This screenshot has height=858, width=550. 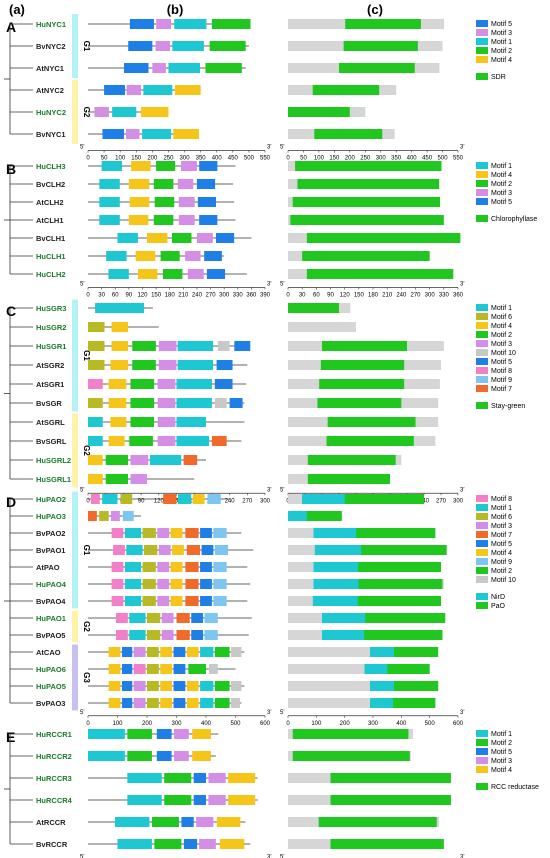 What do you see at coordinates (54, 734) in the screenshot?
I see `gene-label-hurccr1: HuRCCR1` at bounding box center [54, 734].